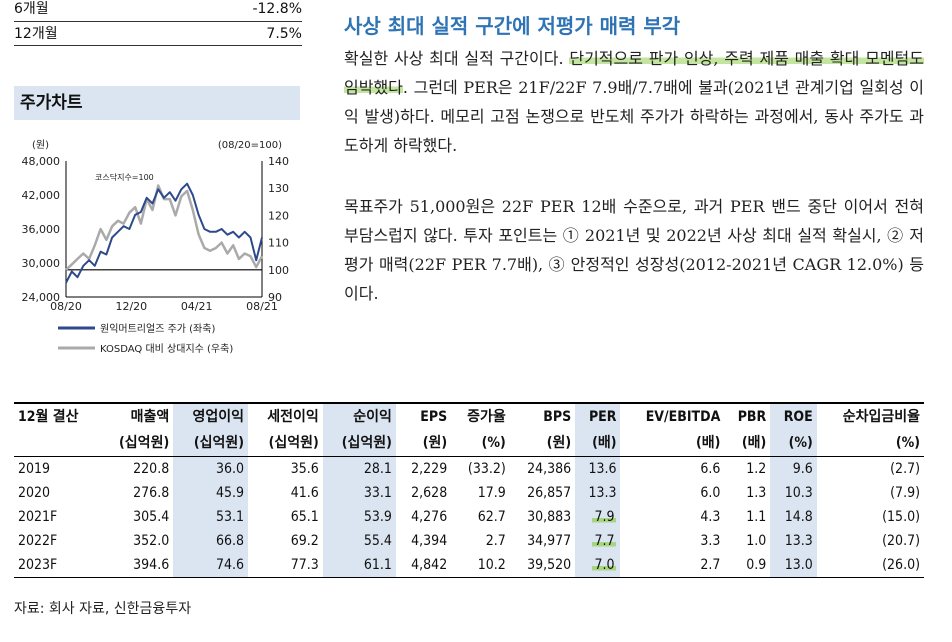 This screenshot has height=642, width=952. Describe the element at coordinates (38, 565) in the screenshot. I see `table-cell: 2023F` at that location.